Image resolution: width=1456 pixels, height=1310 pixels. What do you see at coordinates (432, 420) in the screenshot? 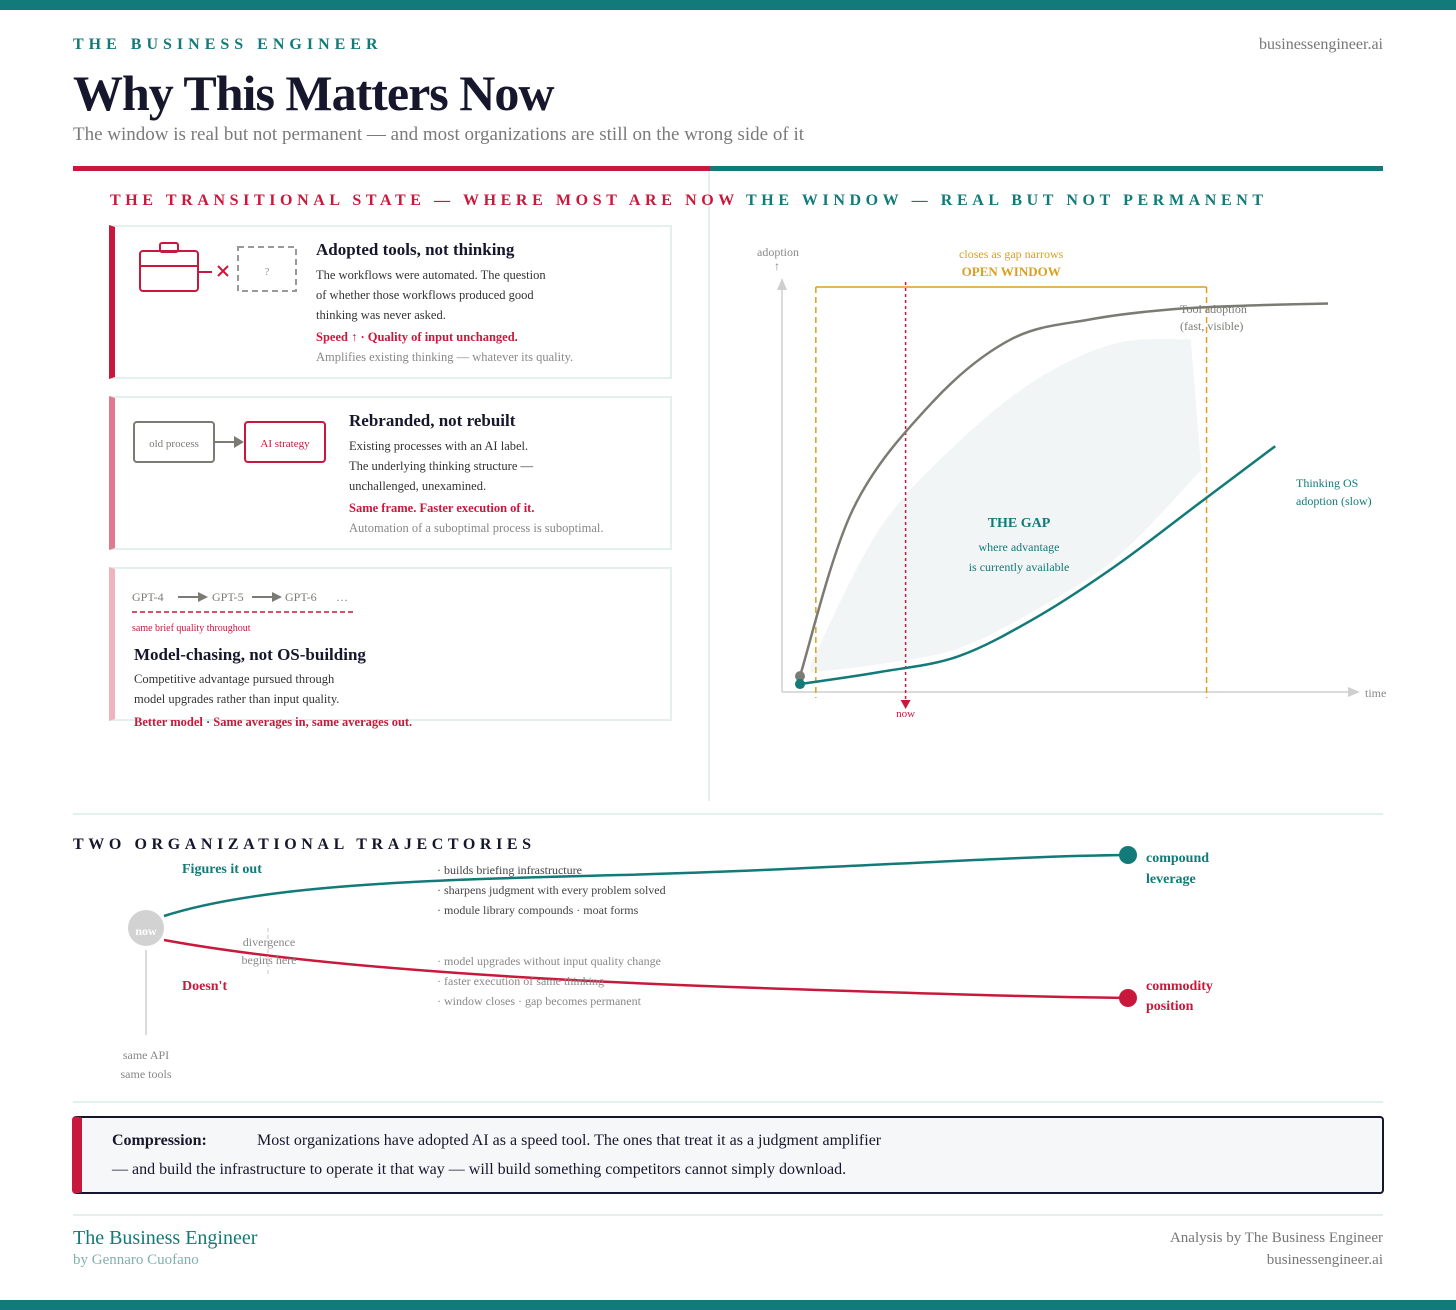
I see `card-title: Rebranded, not rebuilt` at bounding box center [432, 420].